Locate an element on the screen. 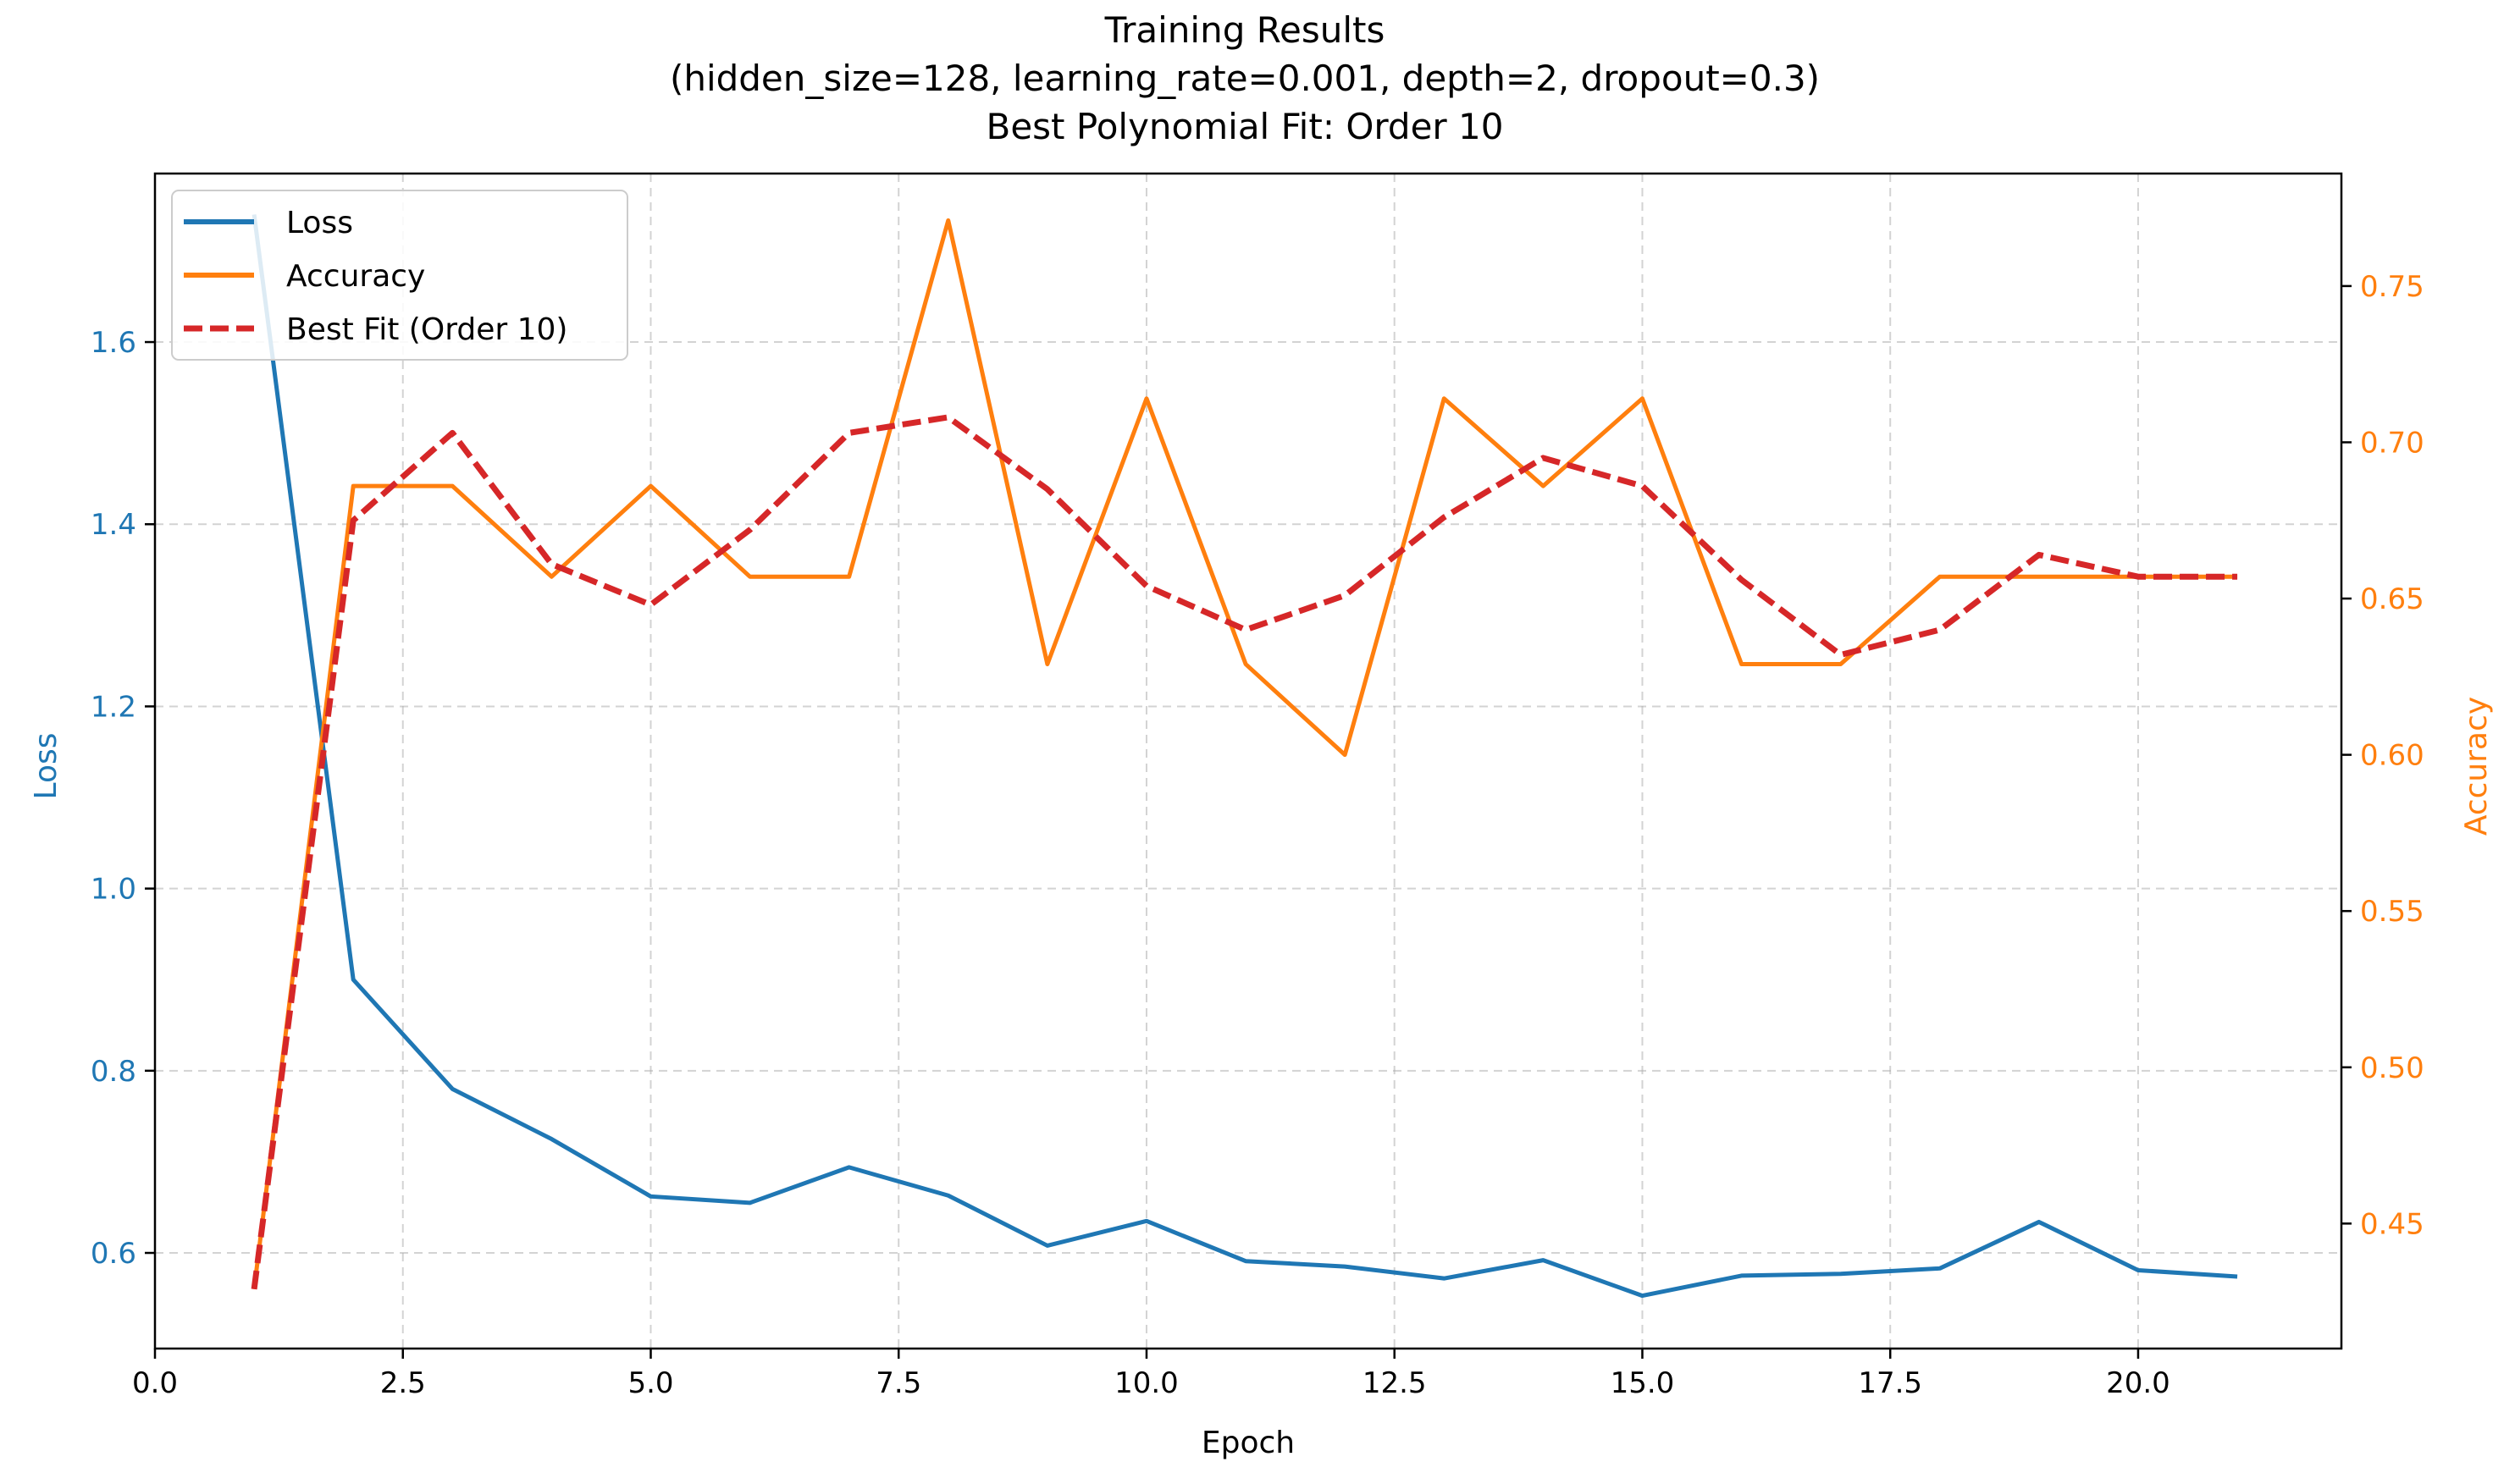 The image size is (2515, 1484). y-right-tick-label: 0.60 is located at coordinates (2392, 756).